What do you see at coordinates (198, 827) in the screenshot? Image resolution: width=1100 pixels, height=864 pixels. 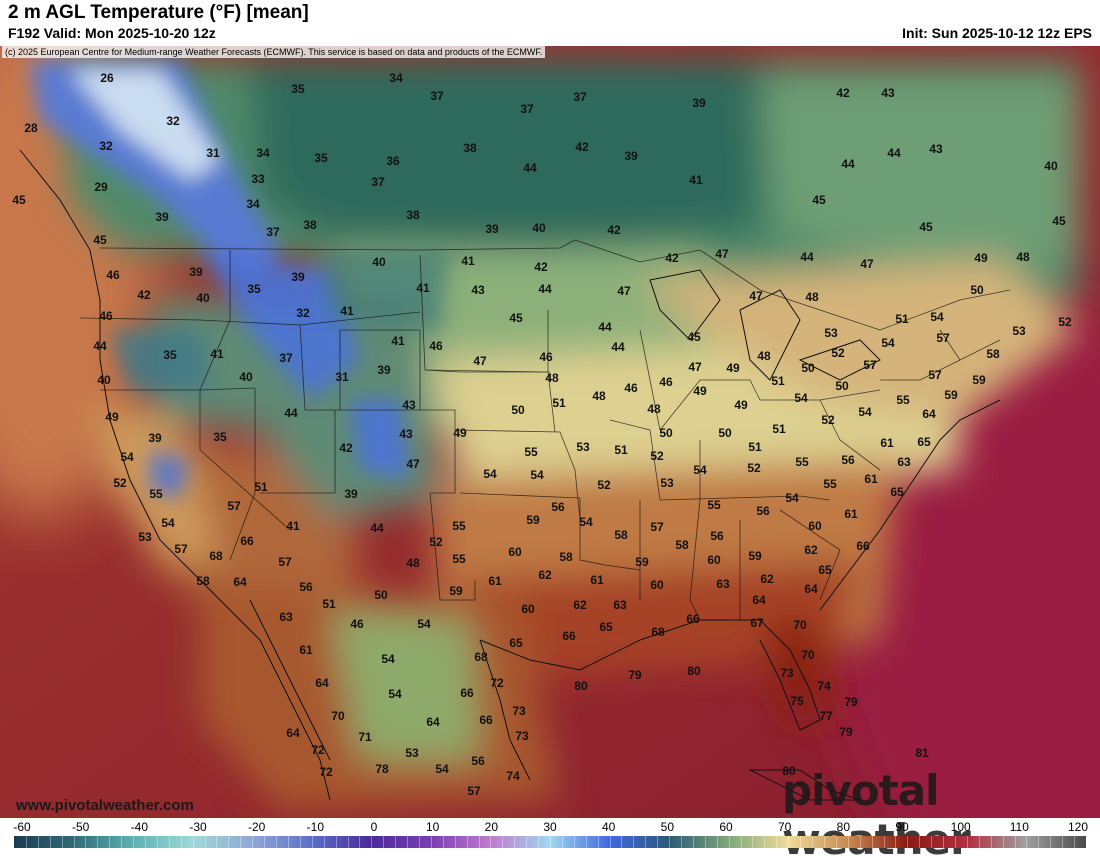 I see `colorbar-tick-label: -30` at bounding box center [198, 827].